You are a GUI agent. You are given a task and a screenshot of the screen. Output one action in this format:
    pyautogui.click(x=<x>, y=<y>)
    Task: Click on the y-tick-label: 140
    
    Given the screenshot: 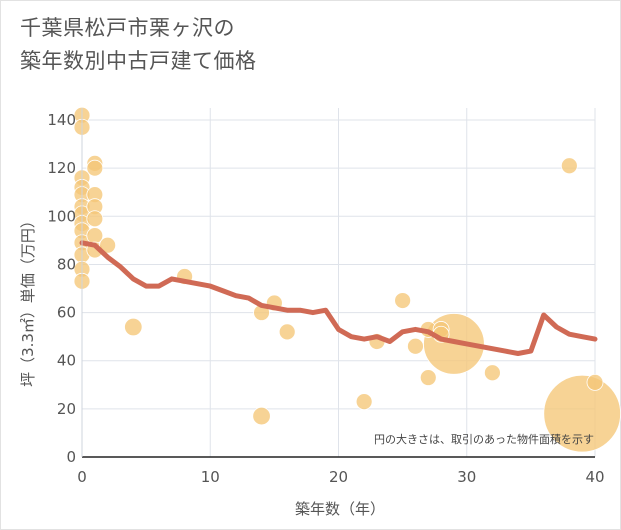 What is the action you would take?
    pyautogui.click(x=61, y=120)
    